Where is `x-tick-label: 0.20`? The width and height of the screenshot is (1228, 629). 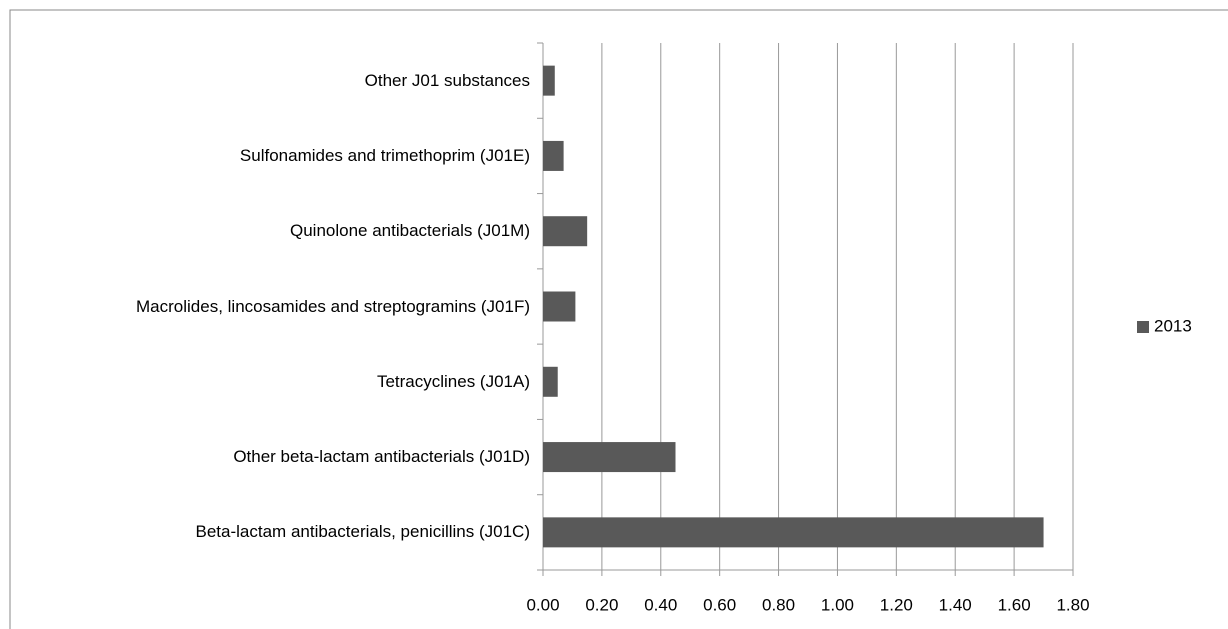
x-tick-label: 0.20 is located at coordinates (601, 604).